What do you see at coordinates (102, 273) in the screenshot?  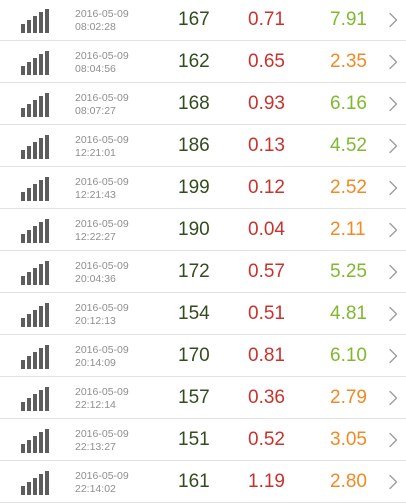 I see `timestamp: 2016-05-09 20:04:36` at bounding box center [102, 273].